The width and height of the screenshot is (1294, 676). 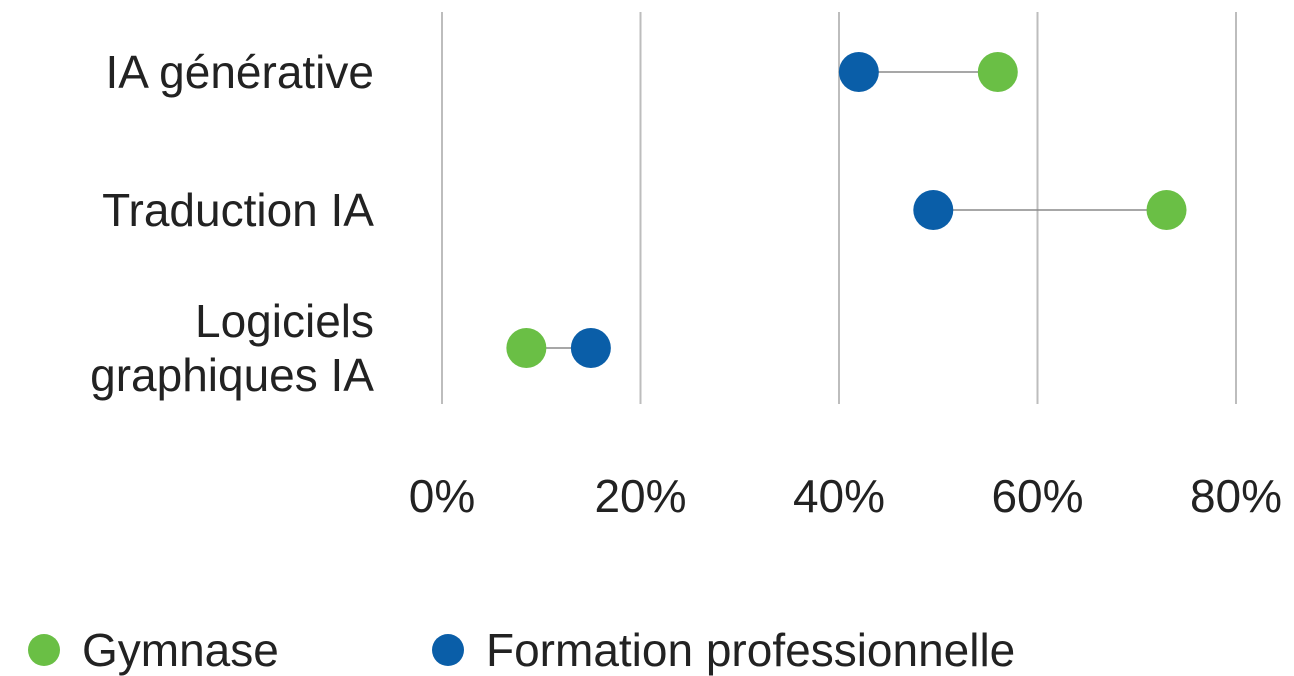 What do you see at coordinates (640, 496) in the screenshot?
I see `x-tick-label: 20%` at bounding box center [640, 496].